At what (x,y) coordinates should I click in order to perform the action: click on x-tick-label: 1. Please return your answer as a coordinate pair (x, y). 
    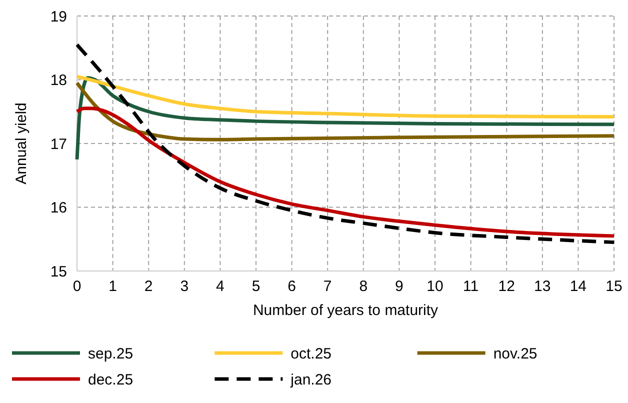
    Looking at the image, I should click on (112, 286).